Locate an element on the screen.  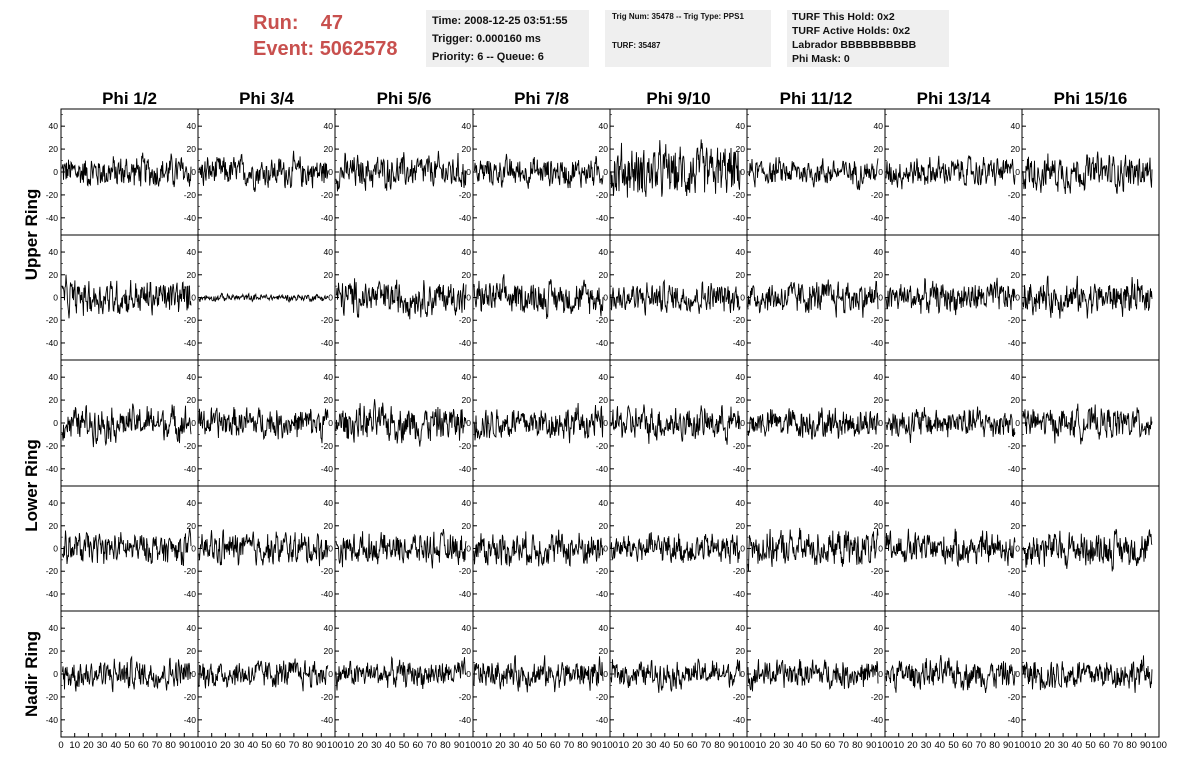
turf-hold-text: TURF This Hold: 0x2 is located at coordinates (843, 17).